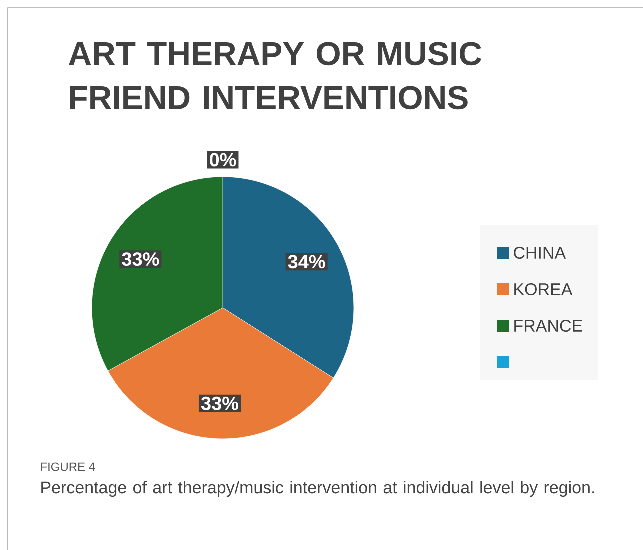  Describe the element at coordinates (275, 76) in the screenshot. I see `chart-title: ART THERAPY OR MUSIC FRIEND INTERVENTIONS` at that location.